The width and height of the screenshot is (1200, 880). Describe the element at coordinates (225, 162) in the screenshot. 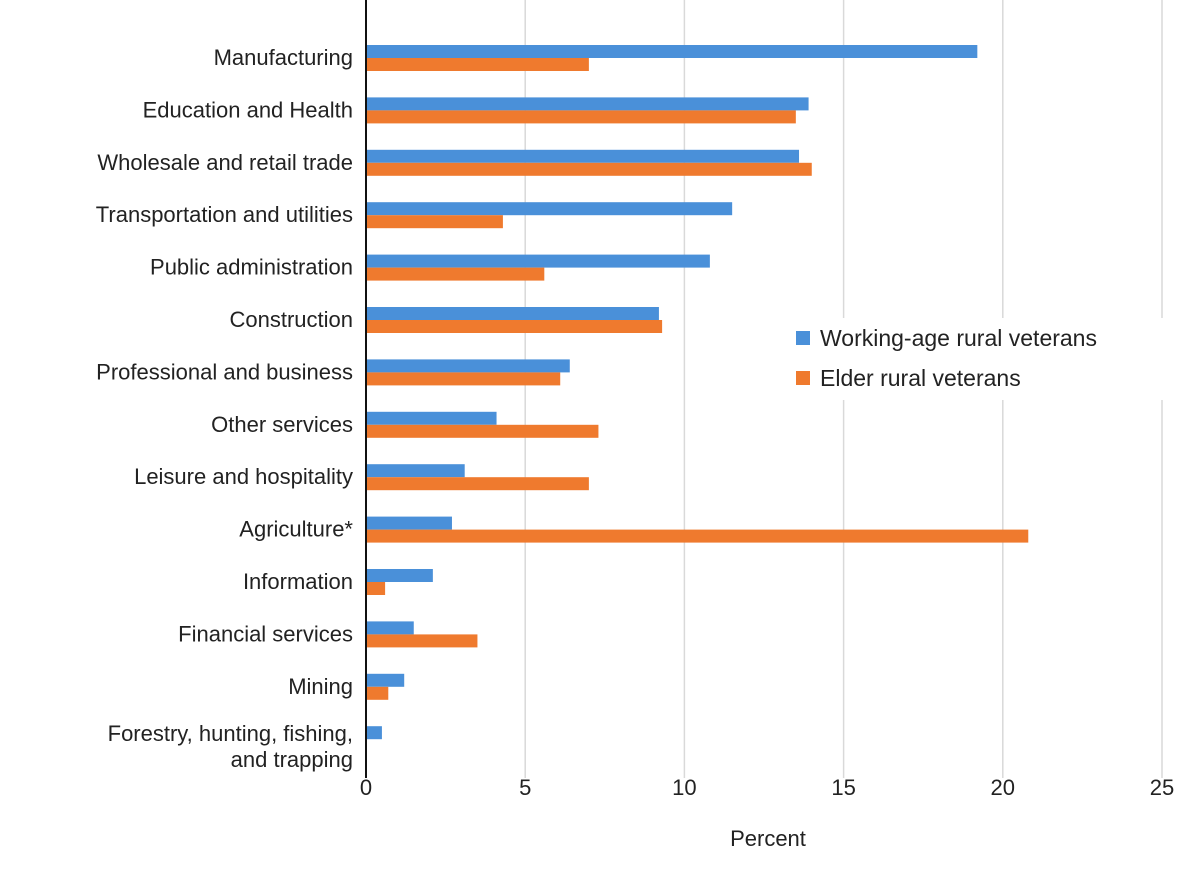

I see `category-label: Wholesale and retail trade` at that location.